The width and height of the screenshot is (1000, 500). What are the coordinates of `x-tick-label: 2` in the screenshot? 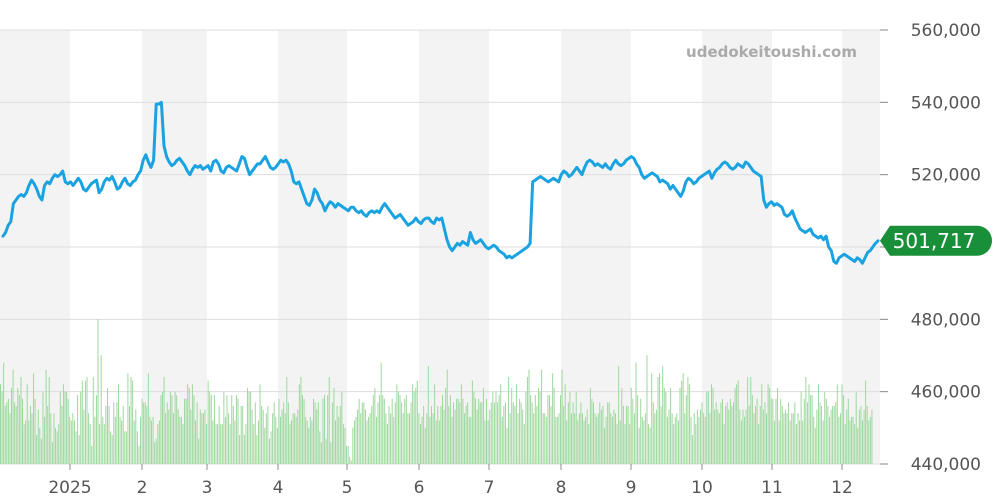 It's located at (142, 488).